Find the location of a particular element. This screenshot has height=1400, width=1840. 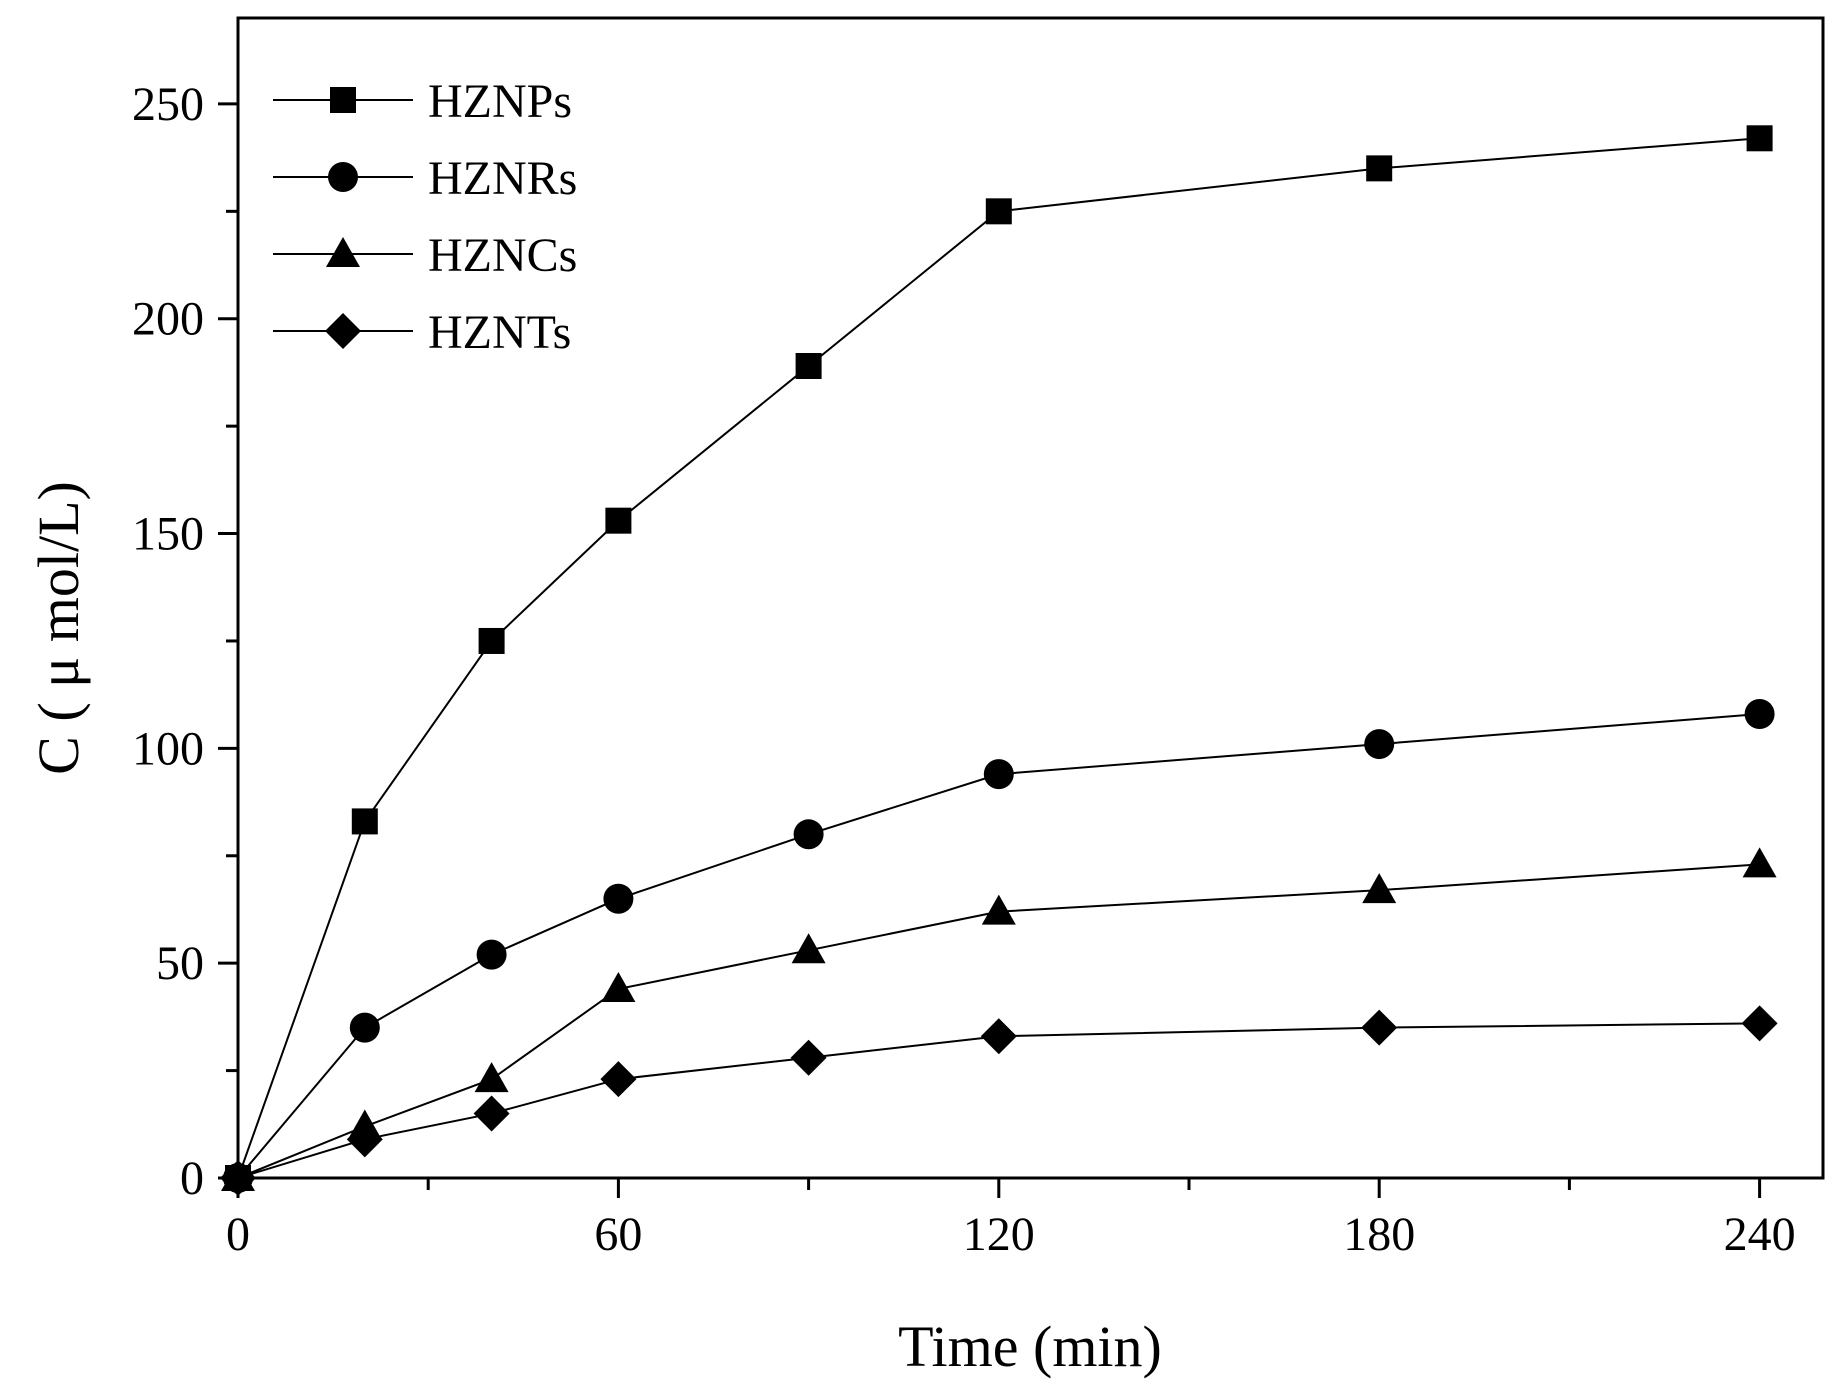

legend-marker-hznts is located at coordinates (343, 331).